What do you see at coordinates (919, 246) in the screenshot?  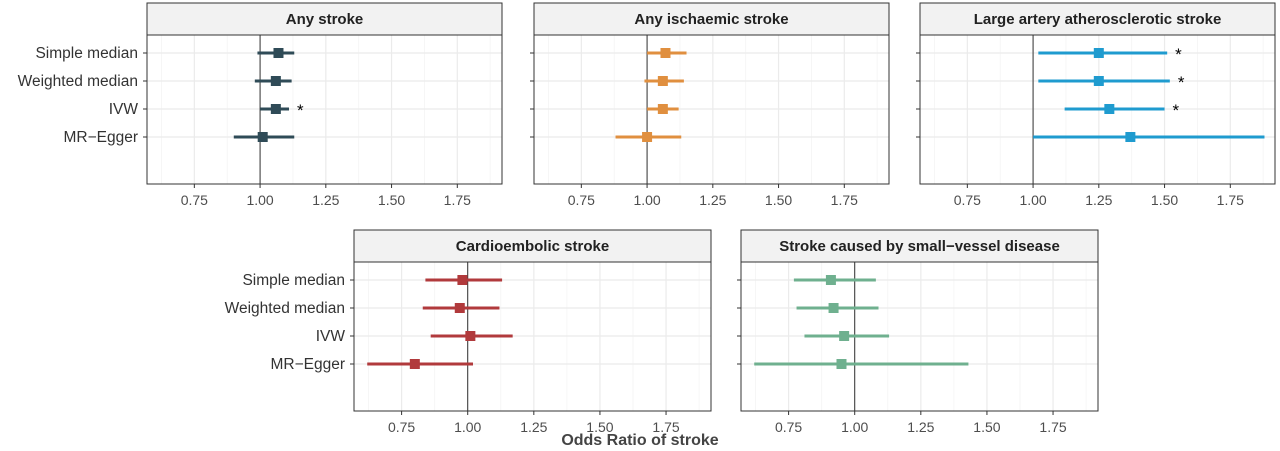 I see `panel-title: Stroke caused by small−vessel disease` at bounding box center [919, 246].